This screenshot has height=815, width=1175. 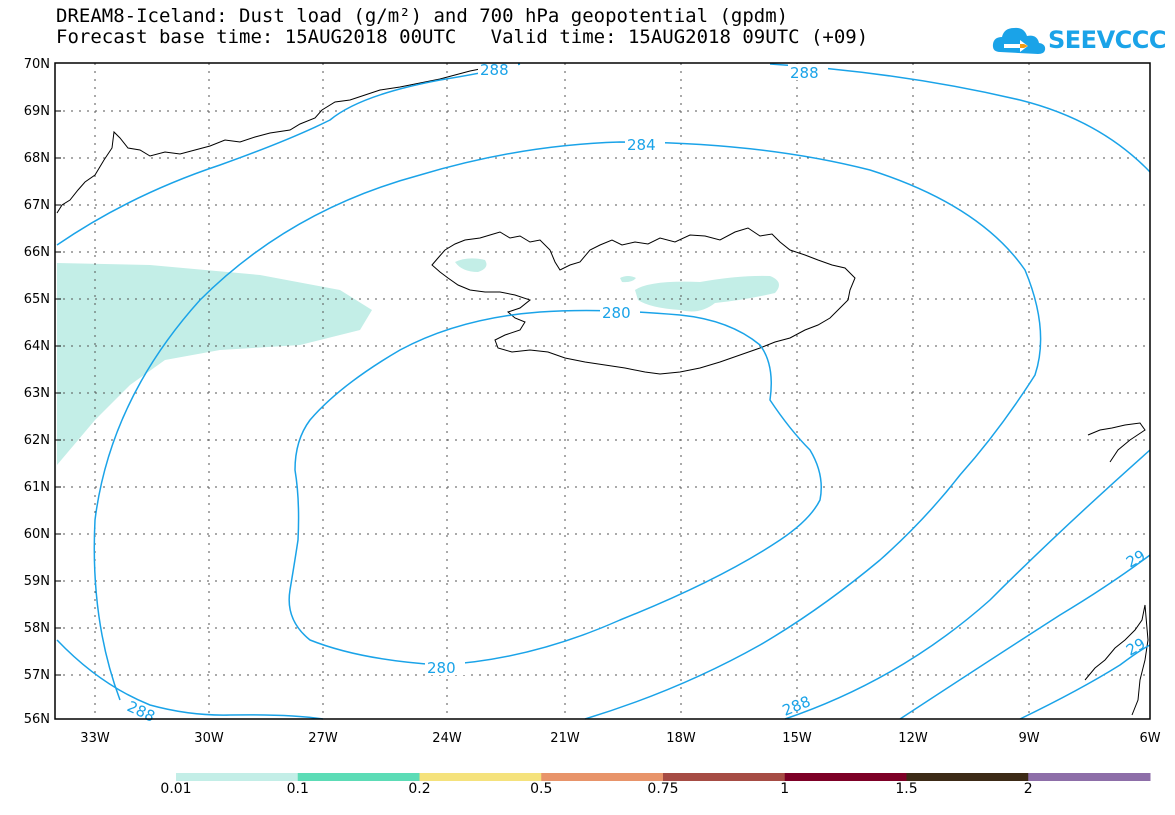 I want to click on lat-label: 70N, so click(x=37, y=64).